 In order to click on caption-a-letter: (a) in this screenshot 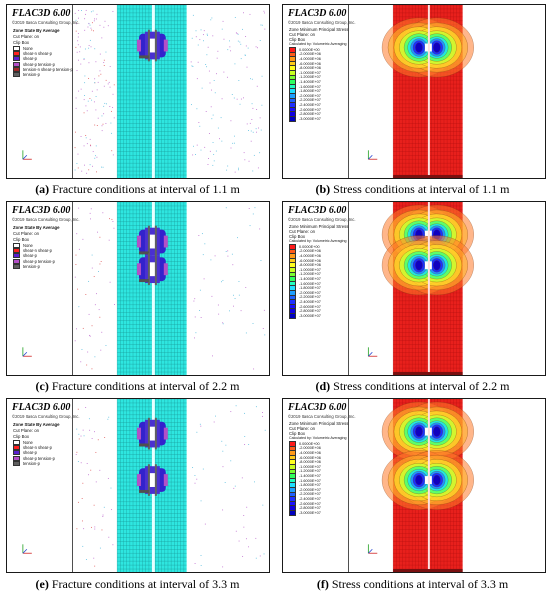, I will do `click(42, 189)`.